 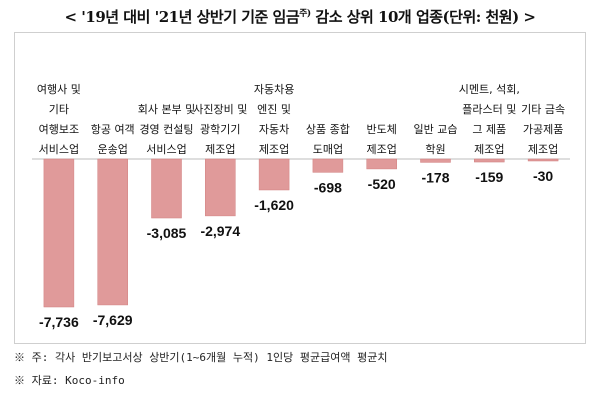 I want to click on chart-title-sup: 주), so click(x=305, y=14).